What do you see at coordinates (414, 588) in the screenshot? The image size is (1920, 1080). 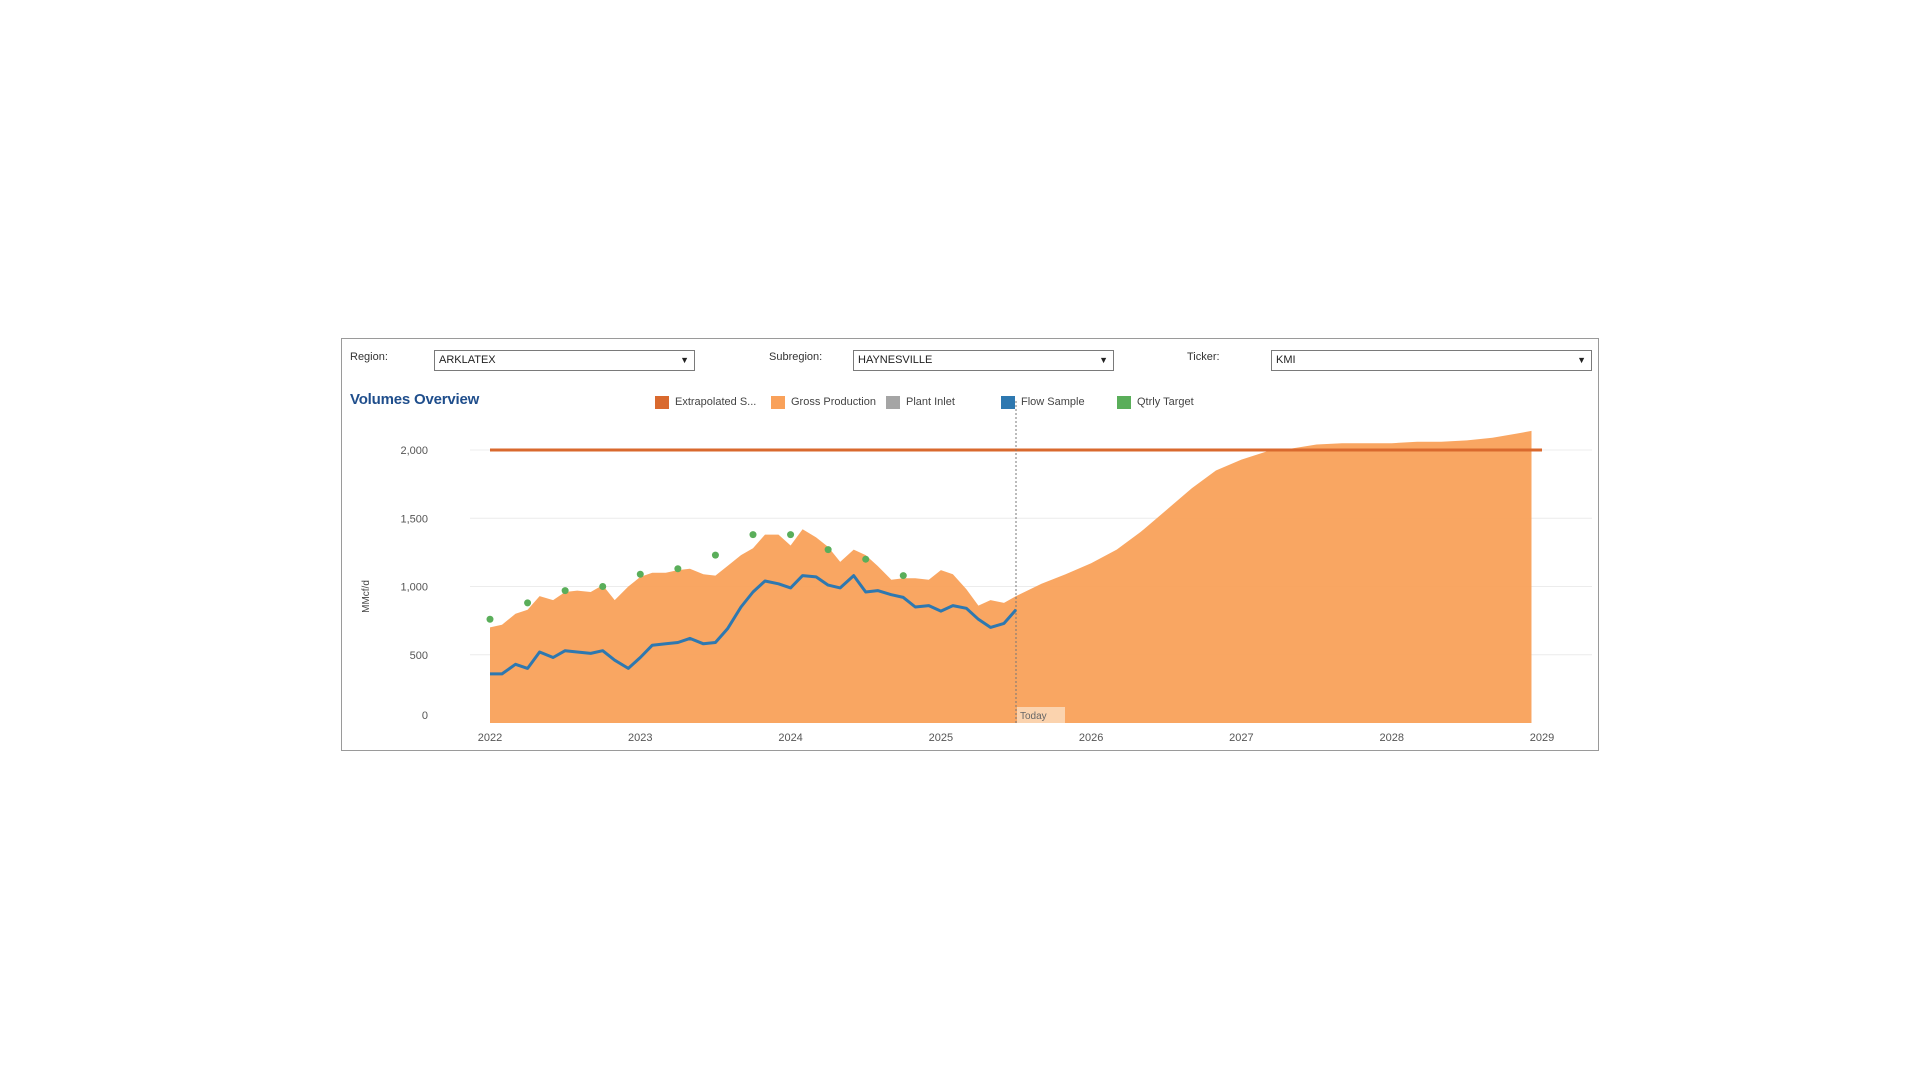 I see `y-tick-label: 1,000` at bounding box center [414, 588].